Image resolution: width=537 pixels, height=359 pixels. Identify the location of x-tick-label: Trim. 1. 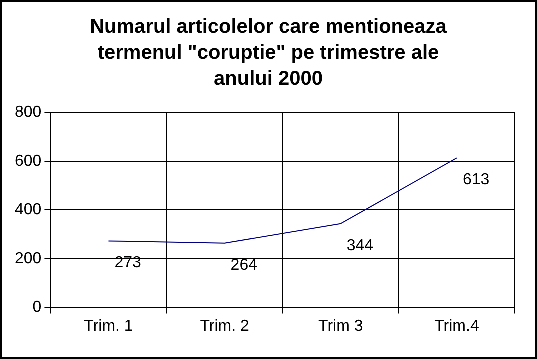
(109, 326).